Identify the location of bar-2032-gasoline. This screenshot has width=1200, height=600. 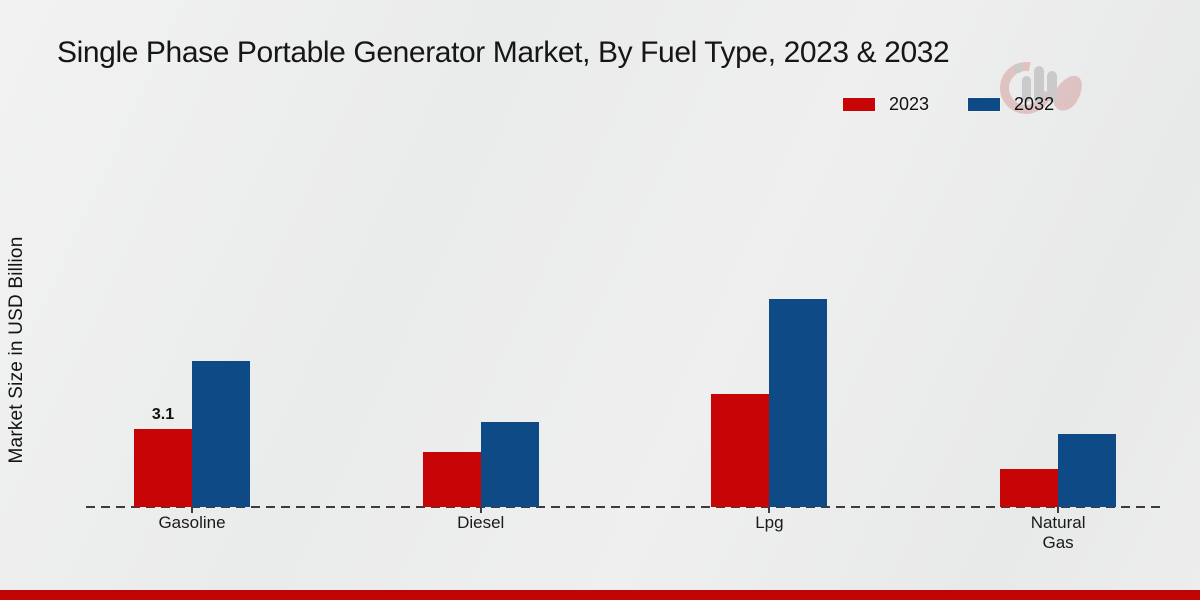
(221, 434).